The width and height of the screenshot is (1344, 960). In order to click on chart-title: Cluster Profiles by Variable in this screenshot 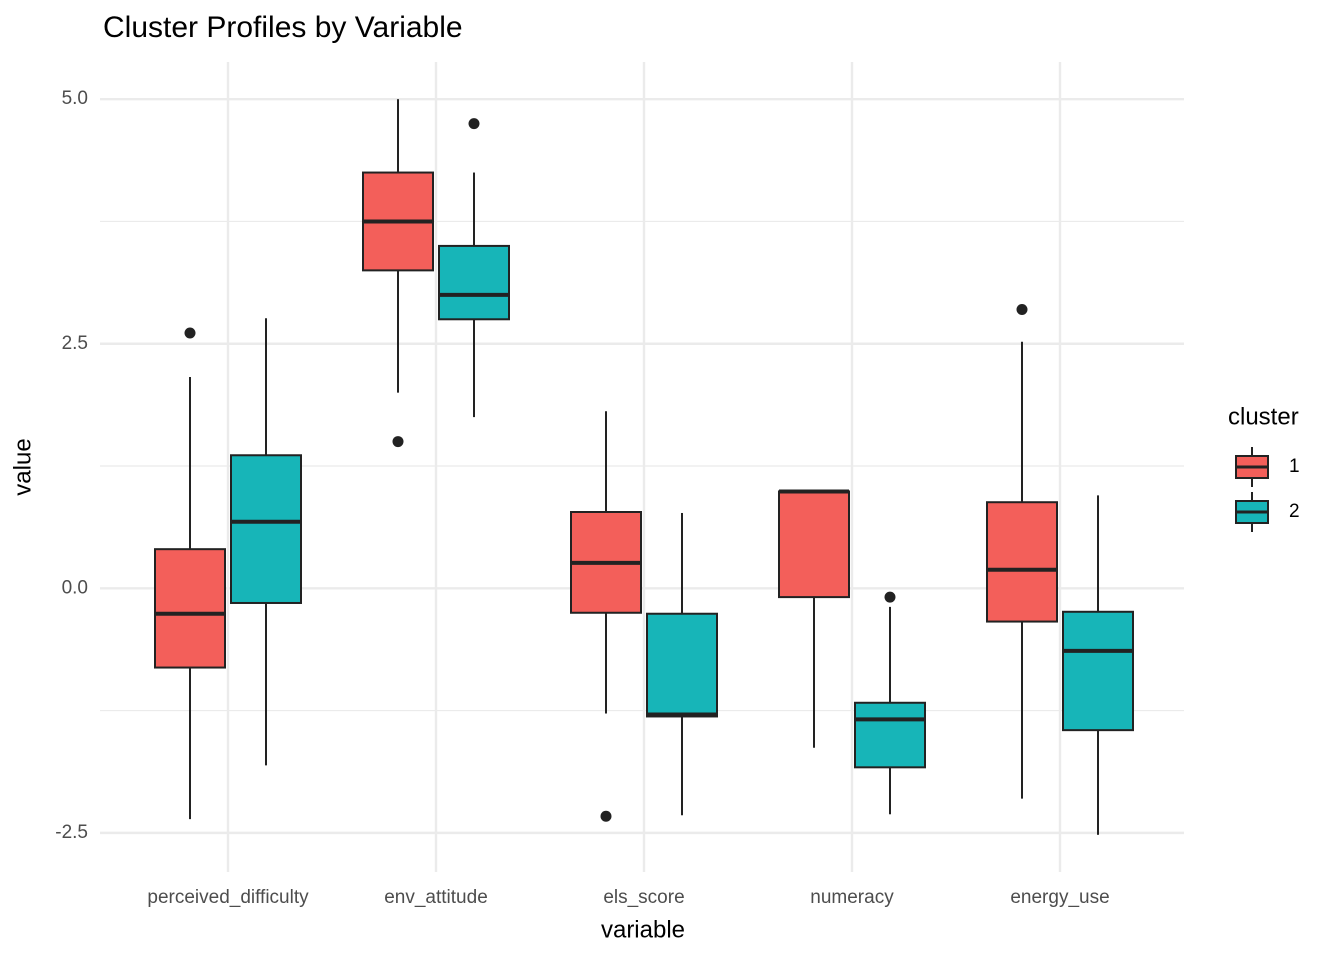, I will do `click(283, 27)`.